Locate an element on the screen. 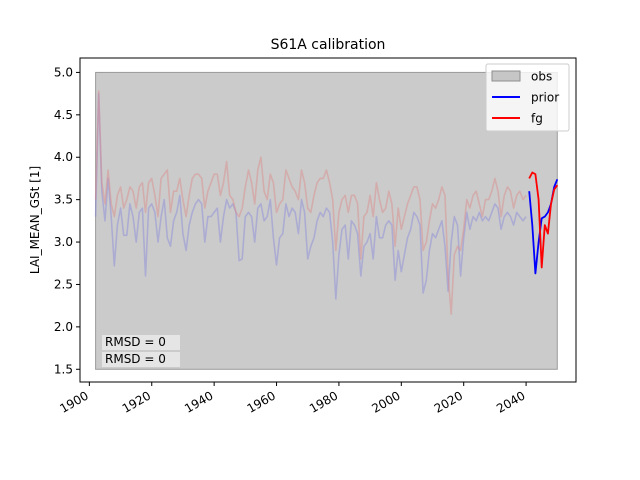  legend-swatch-obs is located at coordinates (506, 76).